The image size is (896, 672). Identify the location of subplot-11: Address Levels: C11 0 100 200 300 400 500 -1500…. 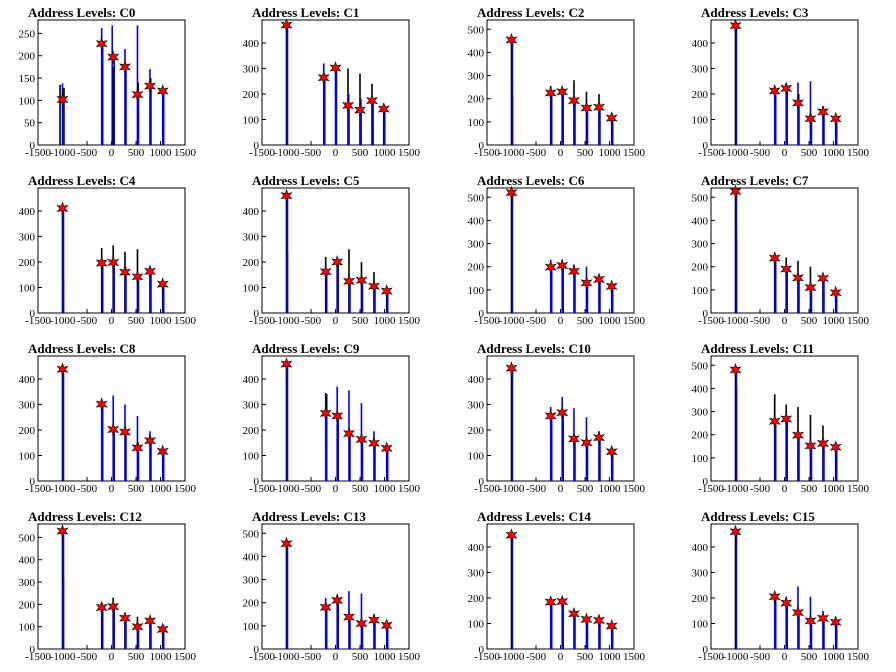
(781, 418).